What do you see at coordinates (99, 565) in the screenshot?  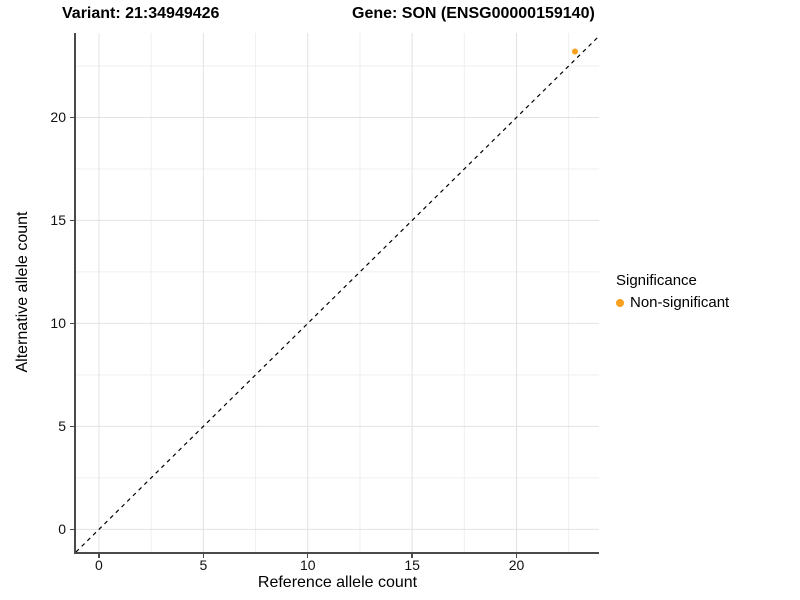 I see `x-tick-label: 0` at bounding box center [99, 565].